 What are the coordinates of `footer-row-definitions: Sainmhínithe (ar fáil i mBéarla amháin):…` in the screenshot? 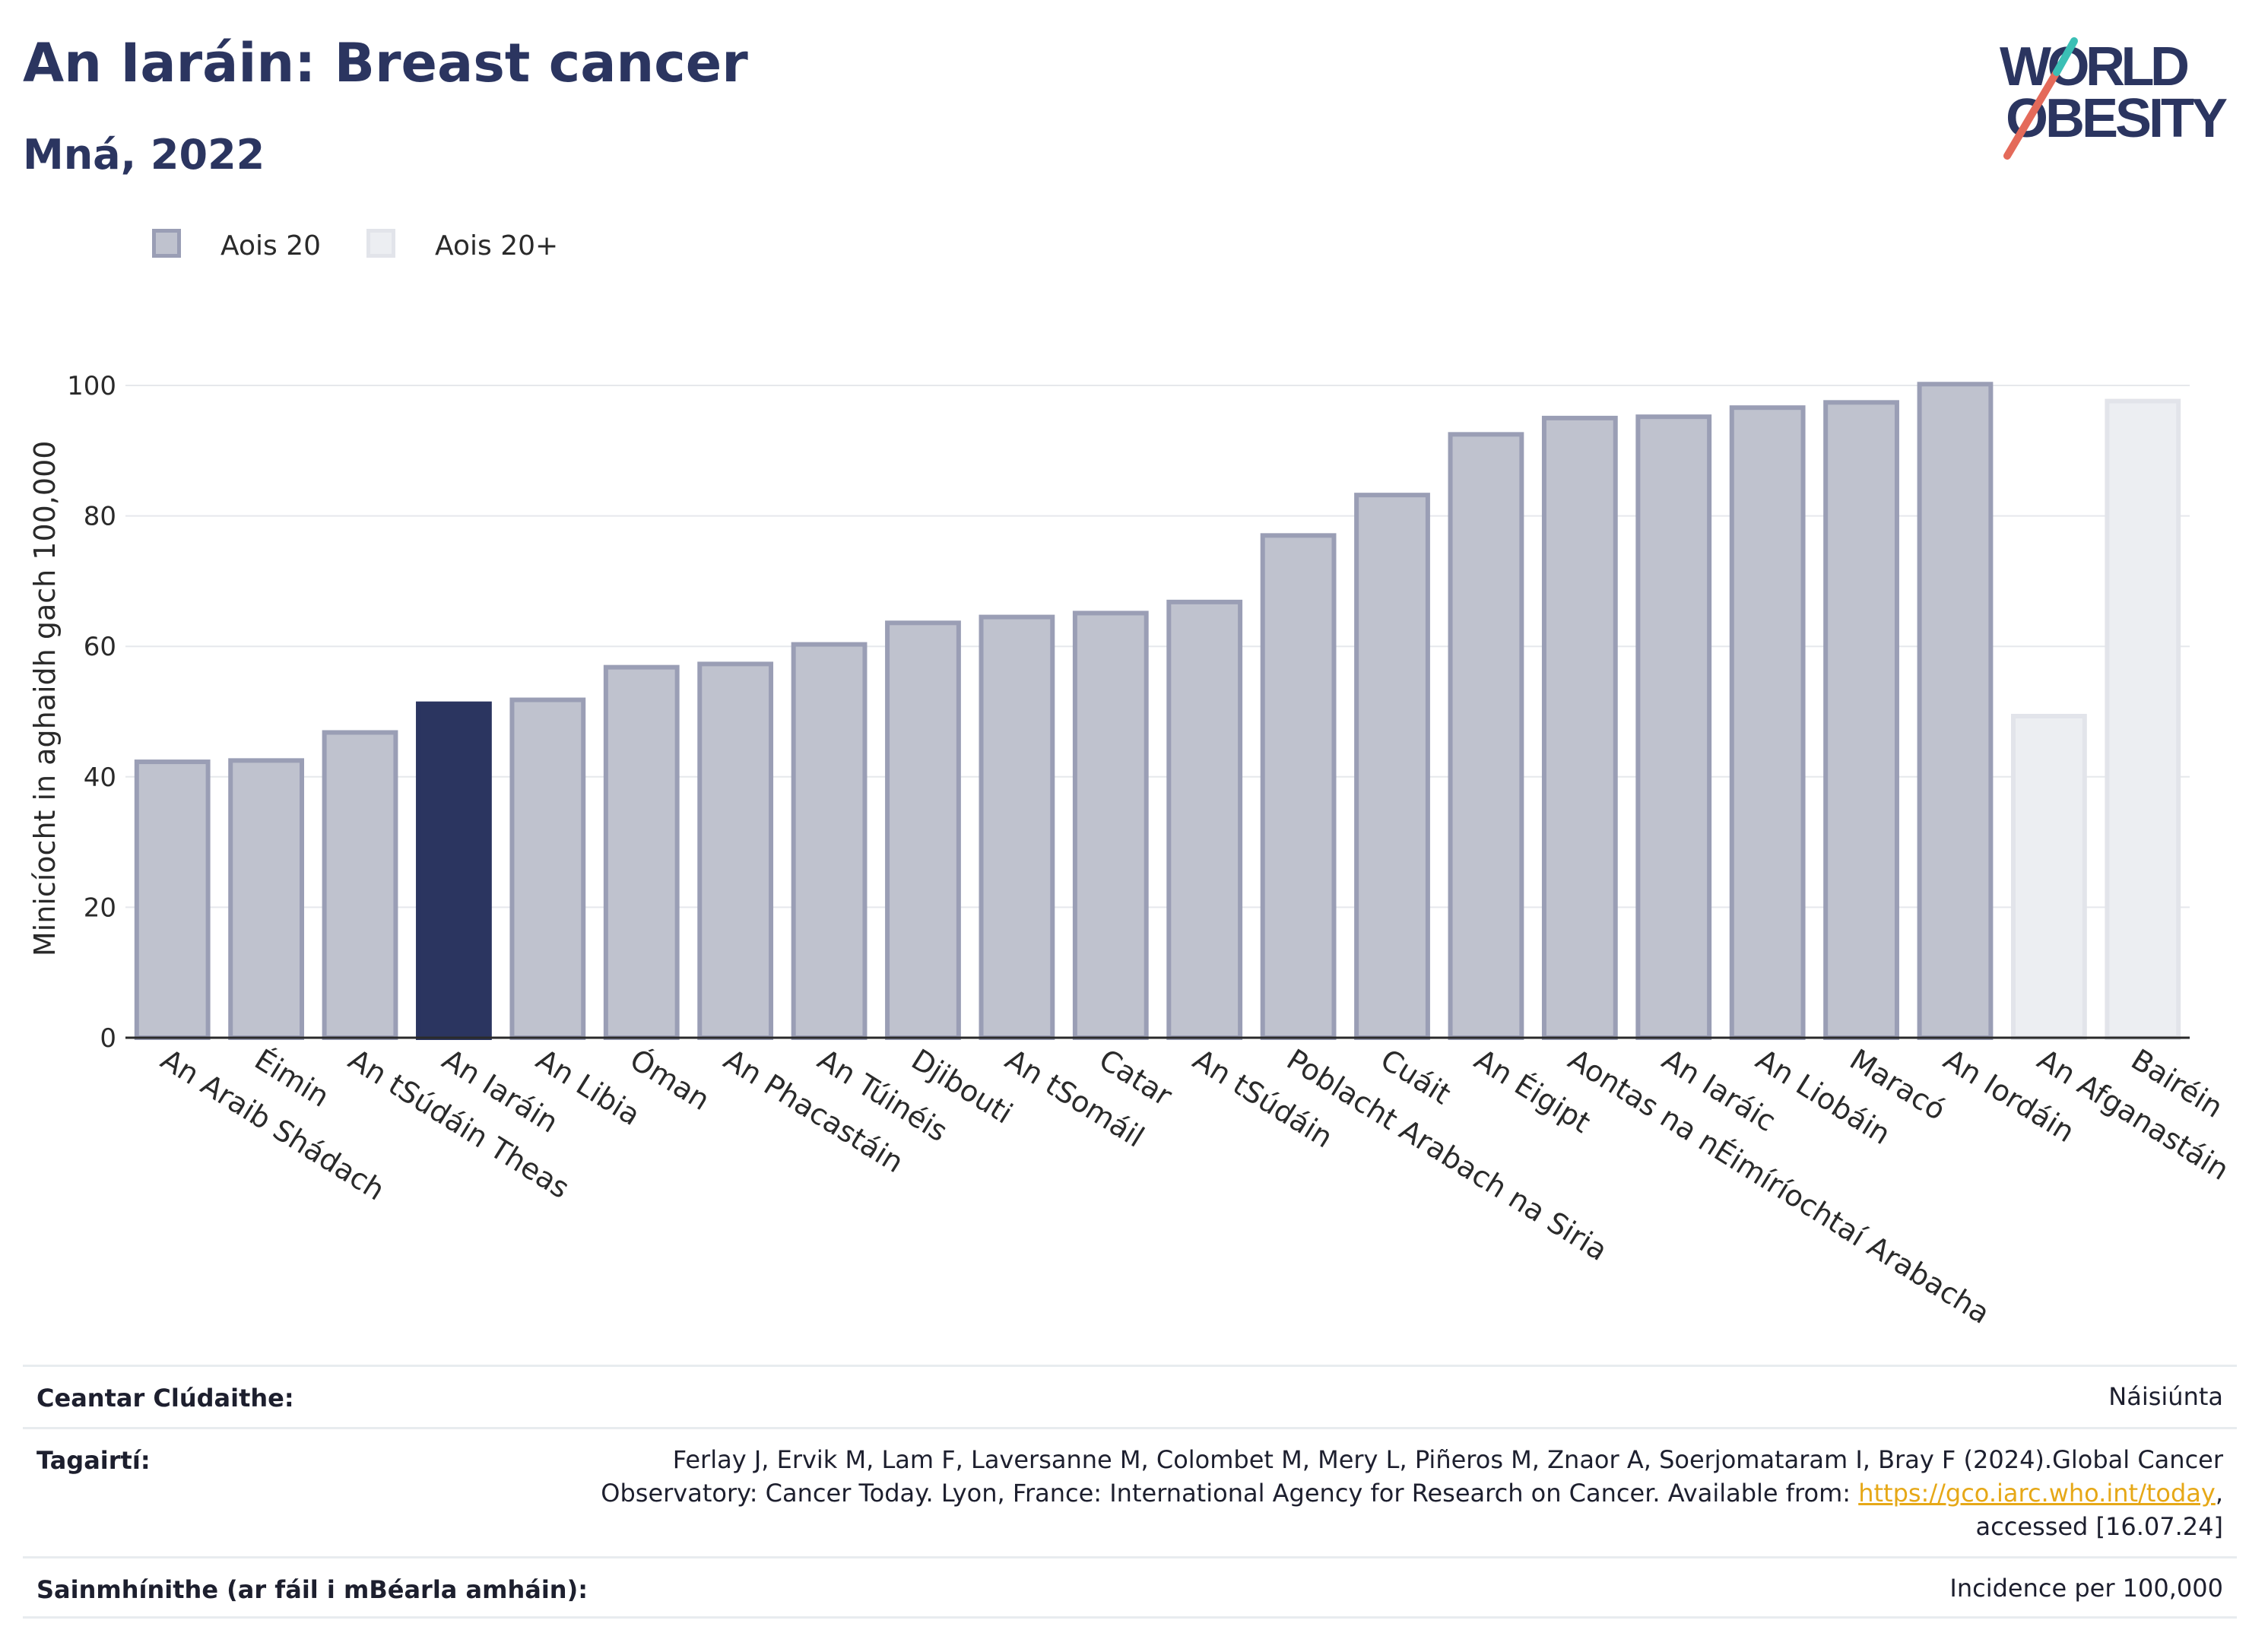 It's located at (1130, 1587).